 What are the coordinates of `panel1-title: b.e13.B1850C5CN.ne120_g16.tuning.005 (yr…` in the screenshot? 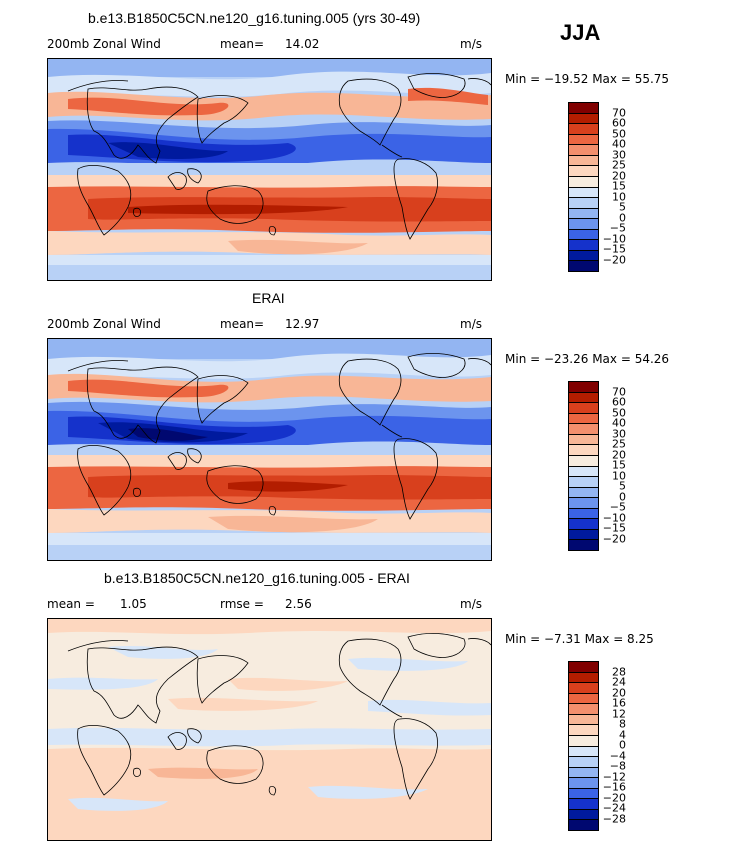 It's located at (254, 18).